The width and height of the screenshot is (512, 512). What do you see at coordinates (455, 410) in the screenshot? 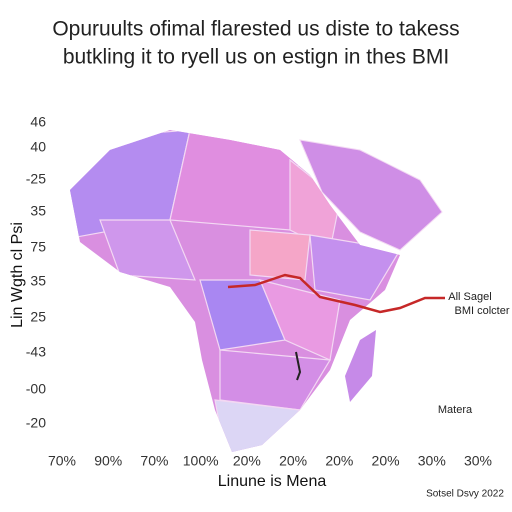
I see `annotation: Matera` at bounding box center [455, 410].